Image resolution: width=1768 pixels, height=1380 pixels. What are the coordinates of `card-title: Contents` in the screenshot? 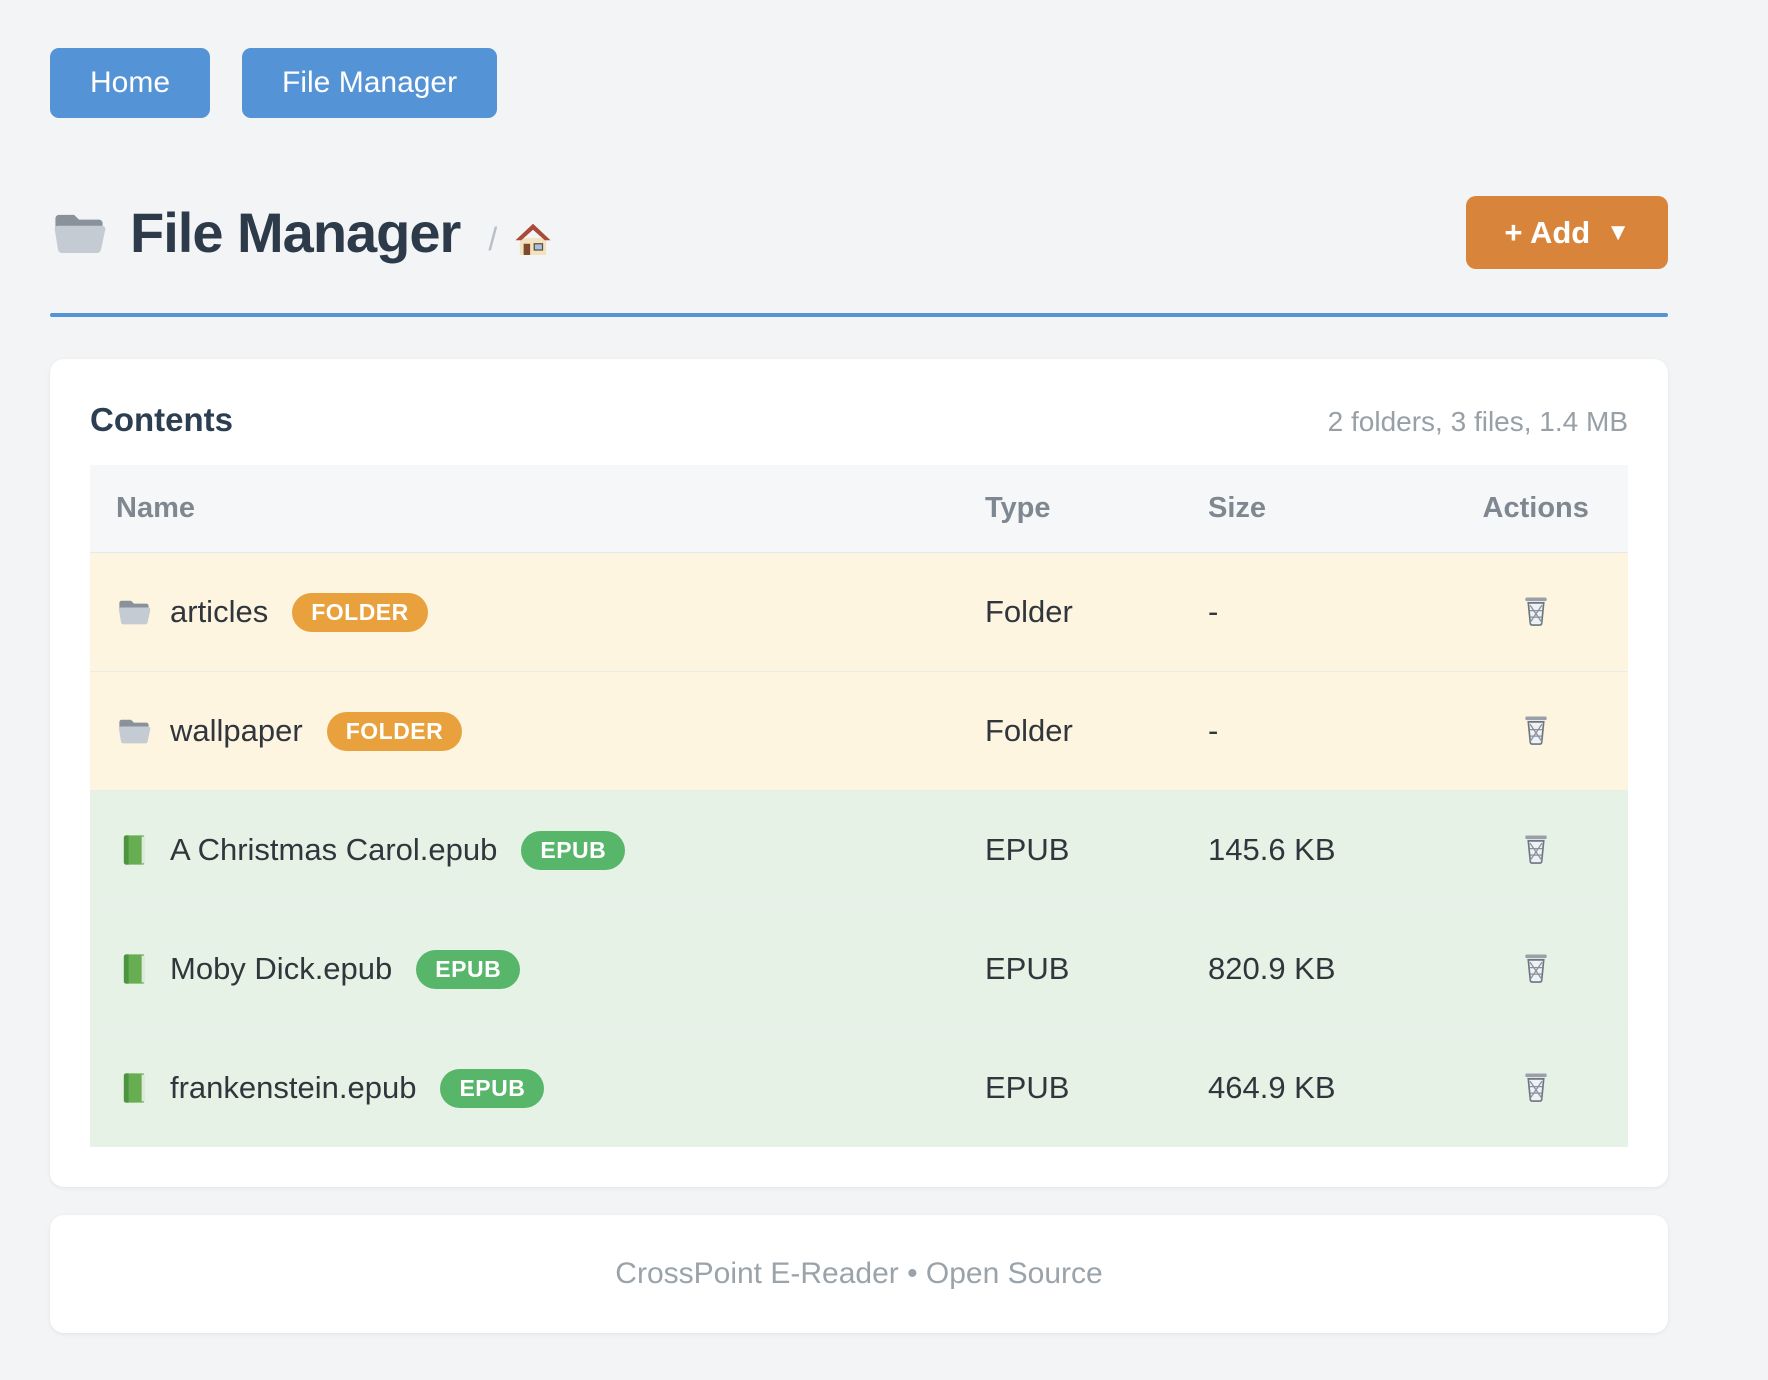 It's located at (161, 419).